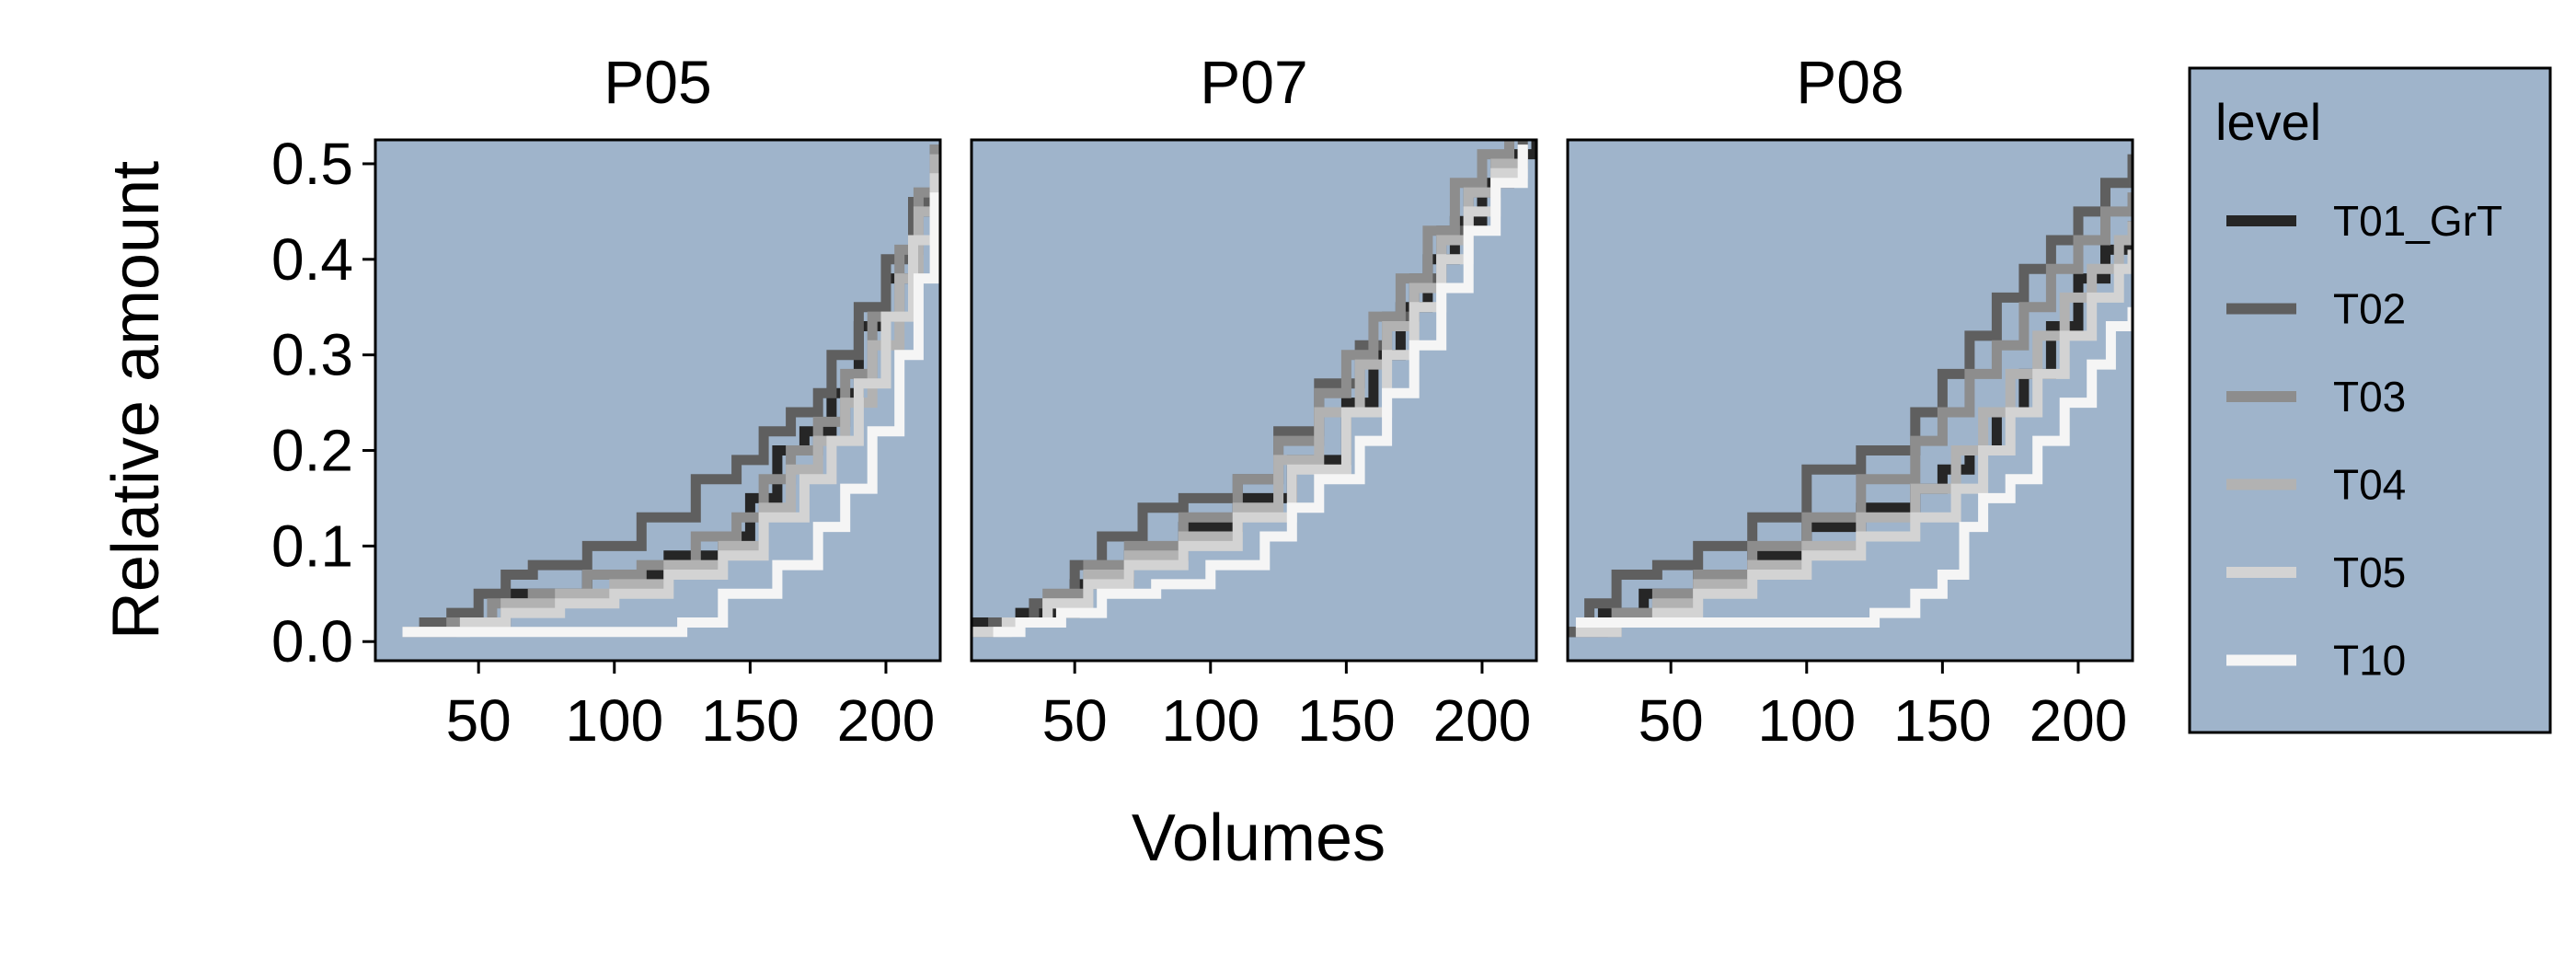  I want to click on y-tick-label: 0.0, so click(312, 641).